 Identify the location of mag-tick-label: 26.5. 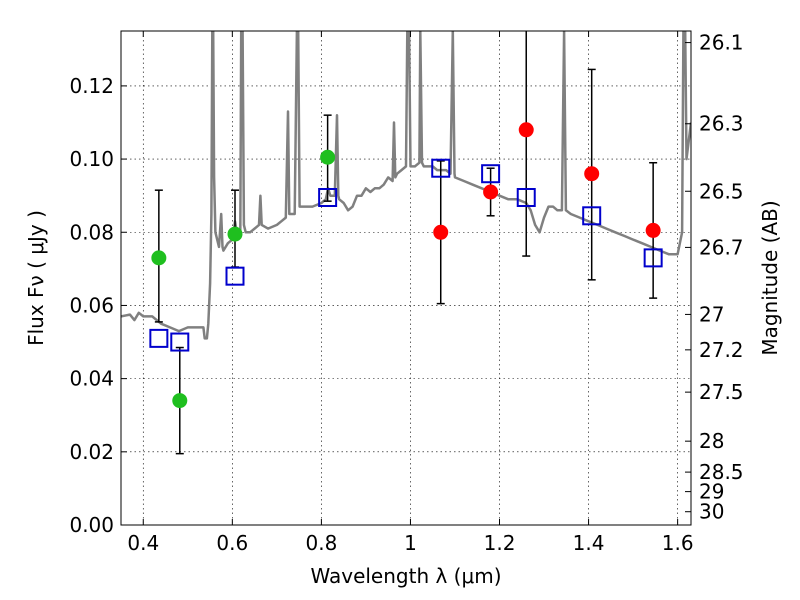
(721, 191).